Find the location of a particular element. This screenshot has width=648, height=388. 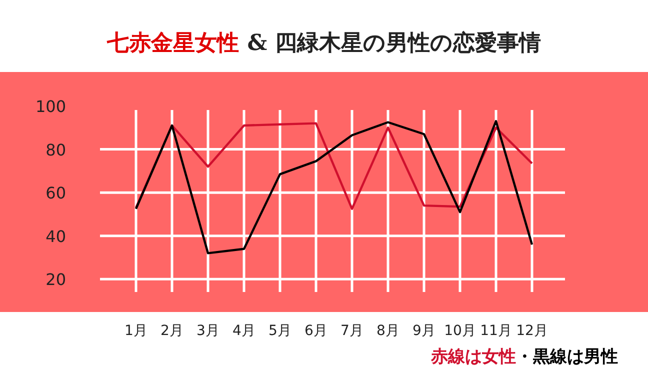

x-tick-label: 8月 is located at coordinates (388, 331).